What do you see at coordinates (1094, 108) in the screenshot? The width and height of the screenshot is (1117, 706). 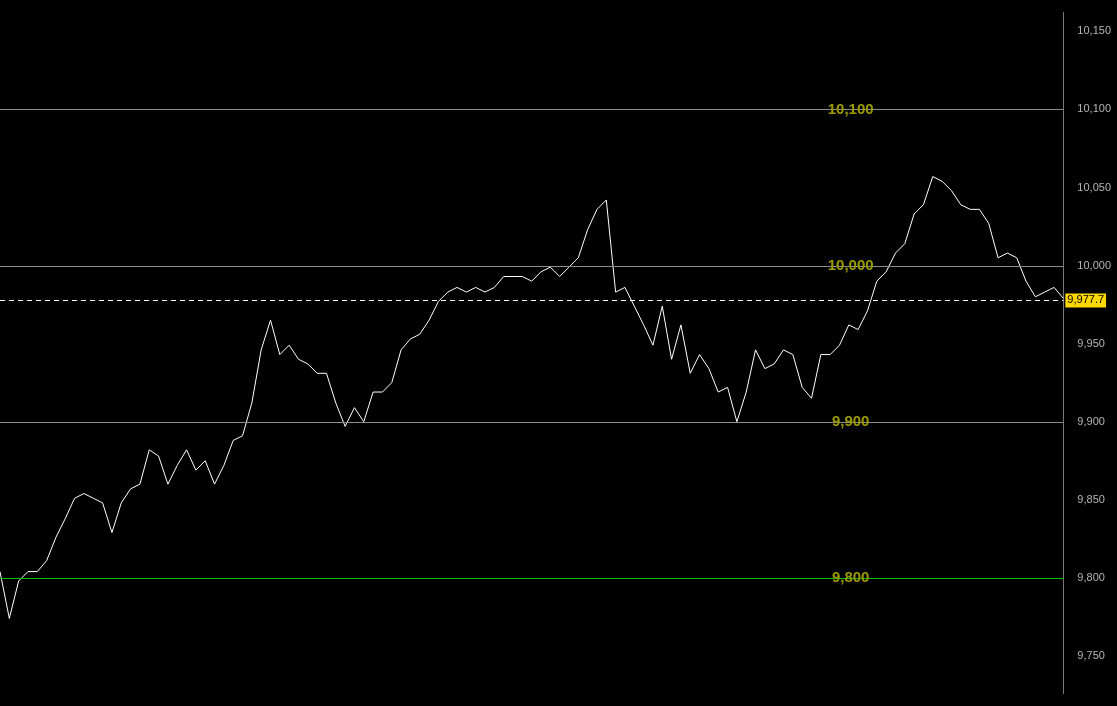 I see `y-tick-label: 10,100` at bounding box center [1094, 108].